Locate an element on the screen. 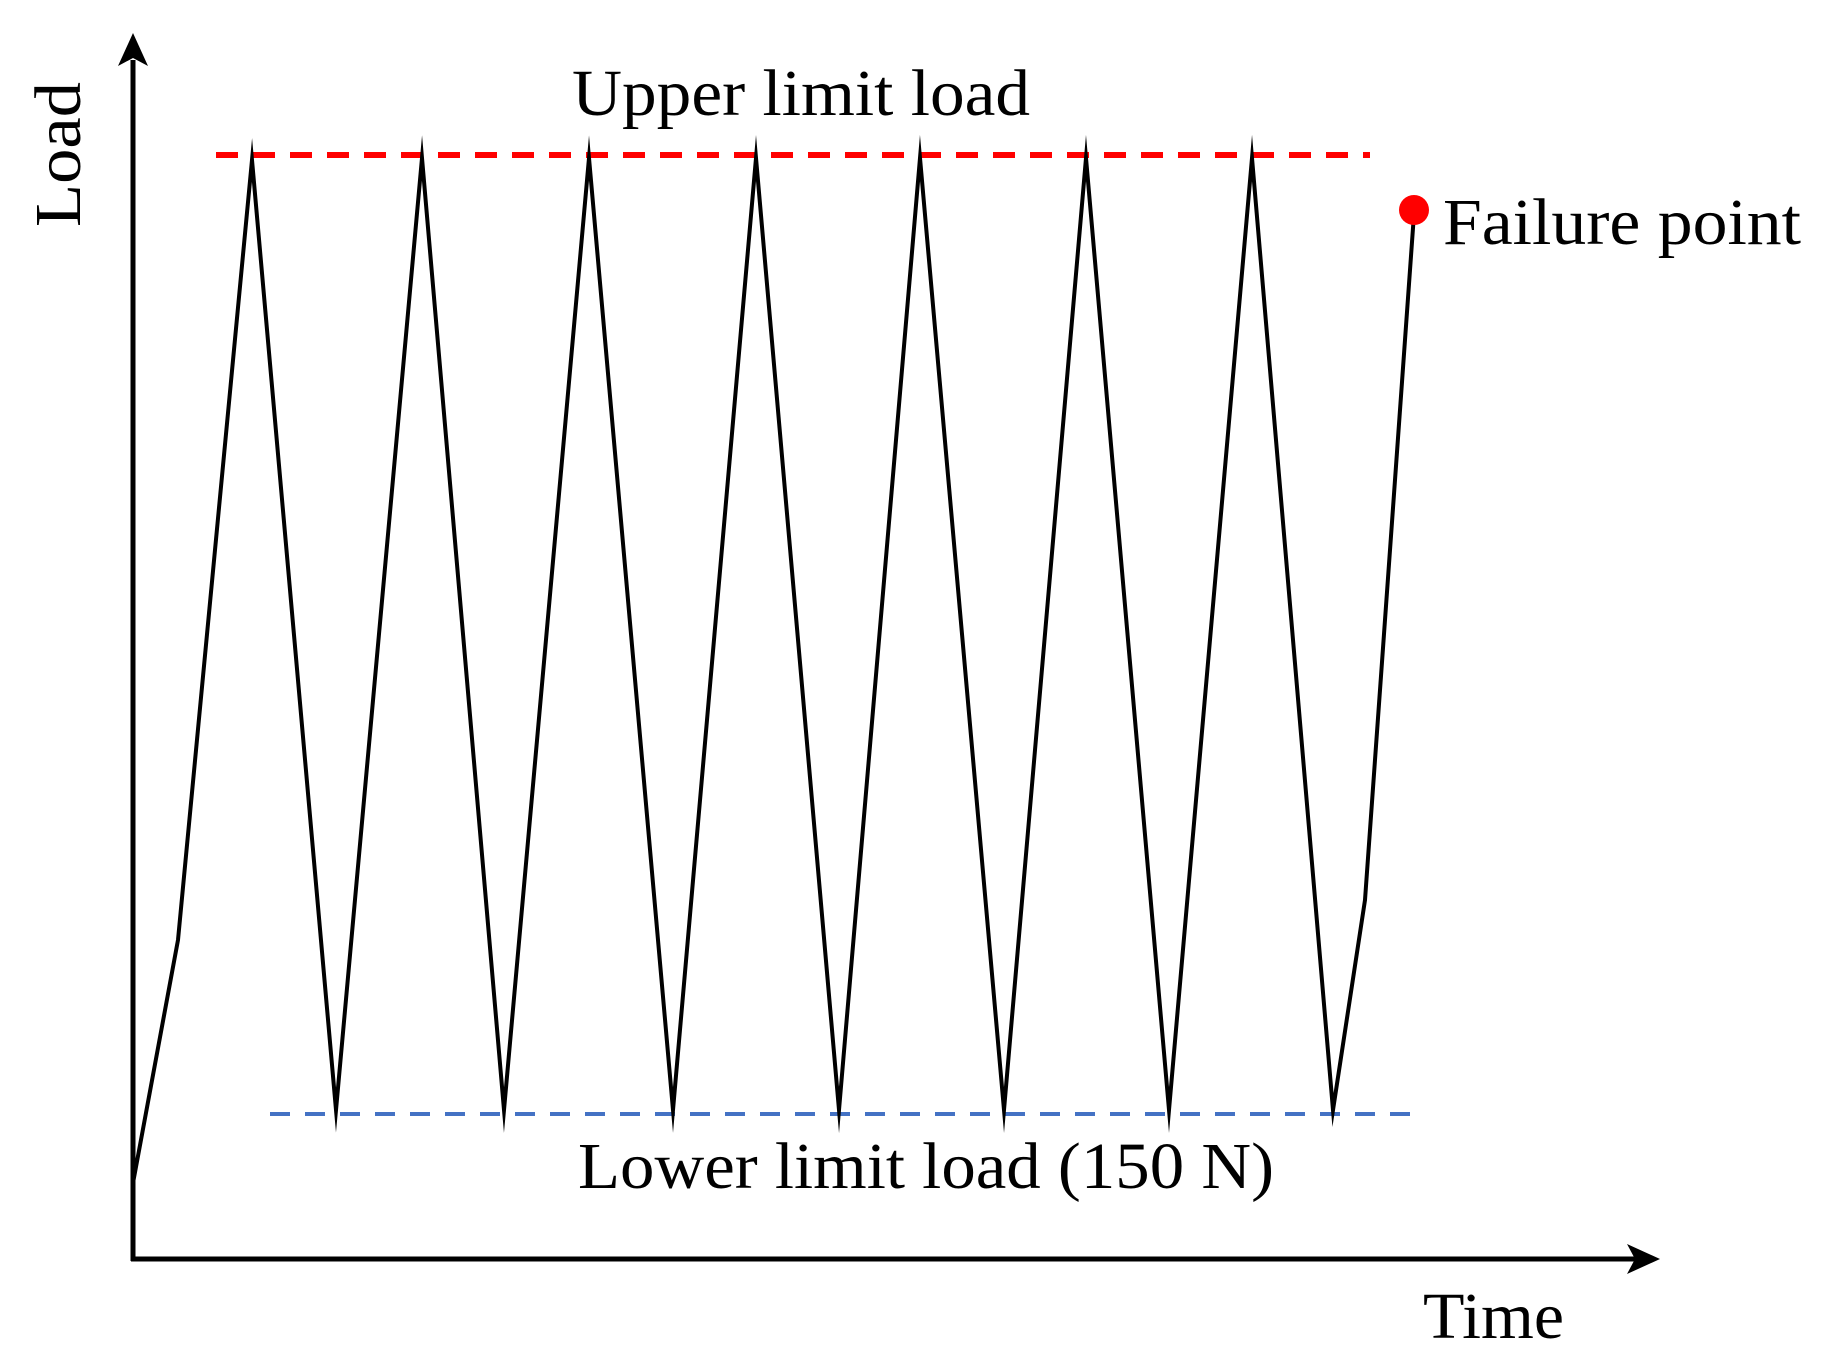  lower-limit-label: Lower limit load (150 N) is located at coordinates (926, 1166).